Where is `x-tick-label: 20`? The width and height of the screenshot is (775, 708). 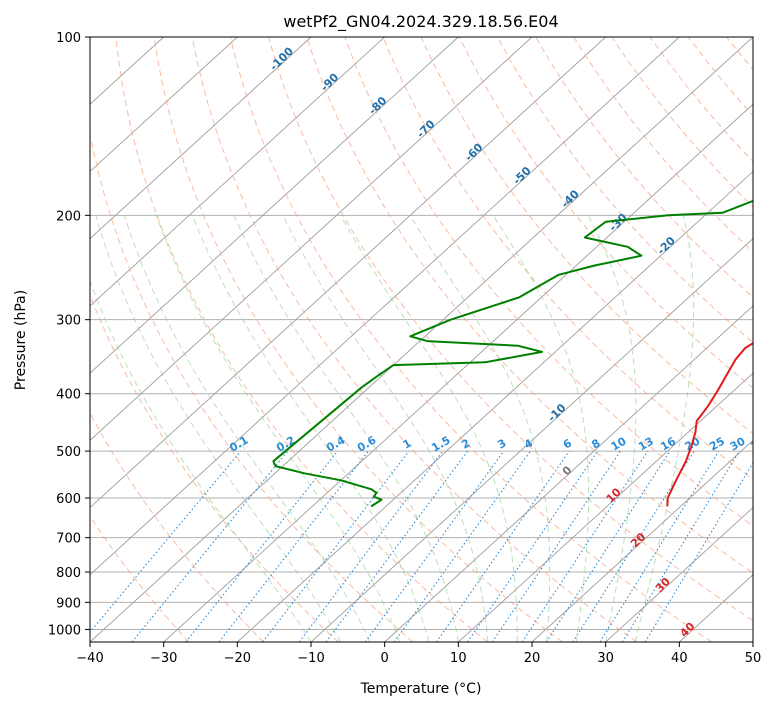 x-tick-label: 20 is located at coordinates (532, 658).